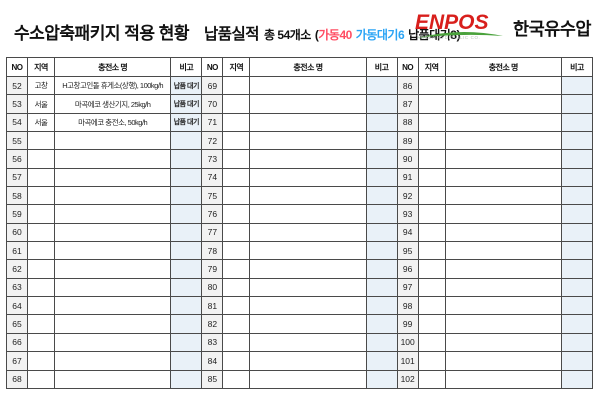 Image resolution: width=600 pixels, height=415 pixels. Describe the element at coordinates (299, 269) in the screenshot. I see `table-row: 62 79 96` at that location.